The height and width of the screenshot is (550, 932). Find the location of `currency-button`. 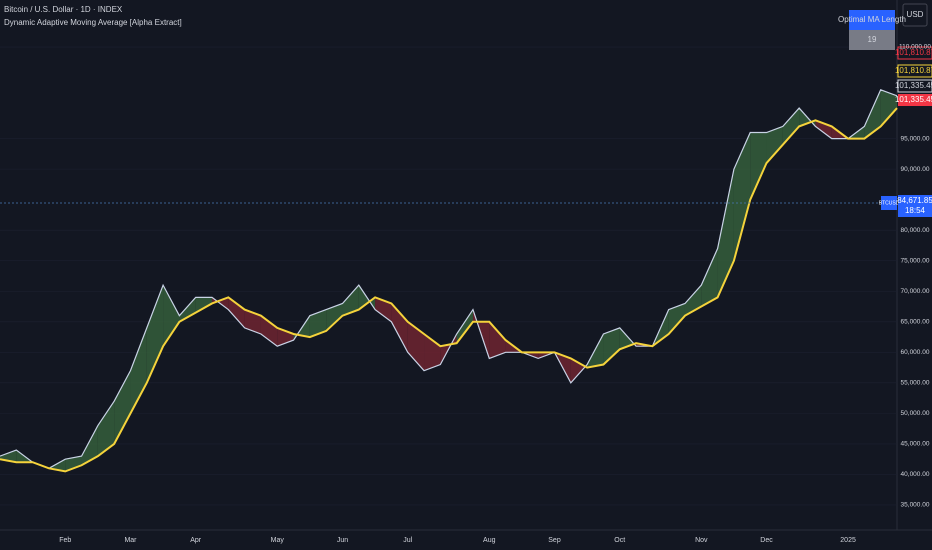

currency-button is located at coordinates (915, 15).